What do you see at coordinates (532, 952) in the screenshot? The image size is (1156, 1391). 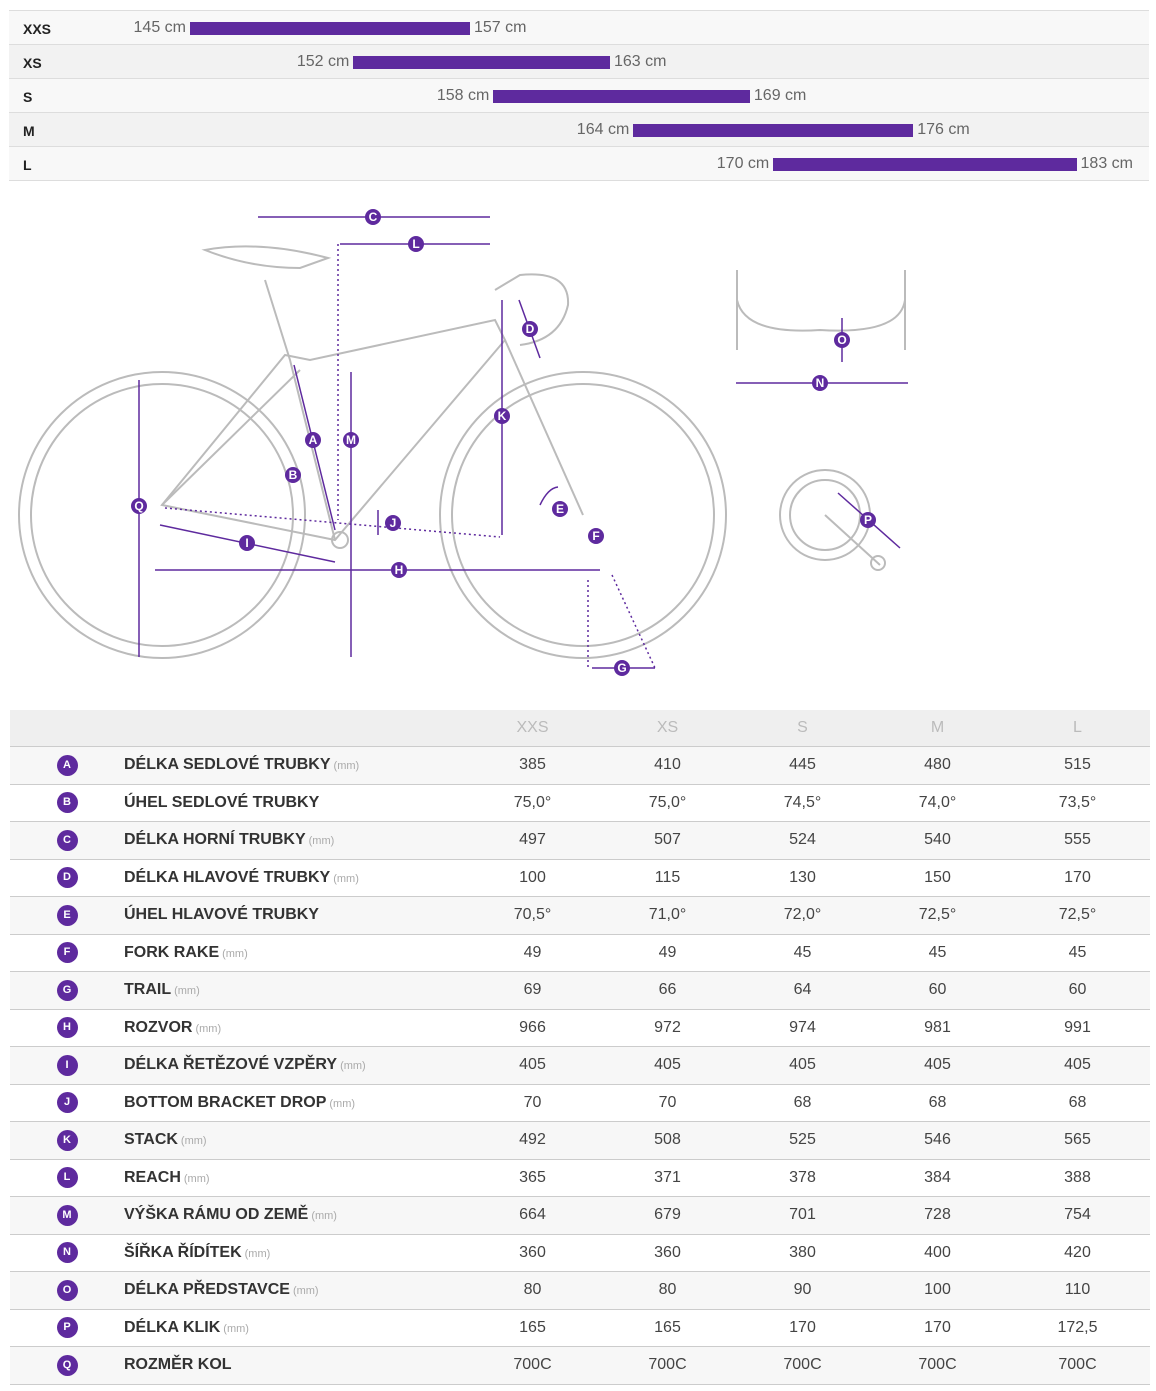 I see `value-cell: 49` at bounding box center [532, 952].